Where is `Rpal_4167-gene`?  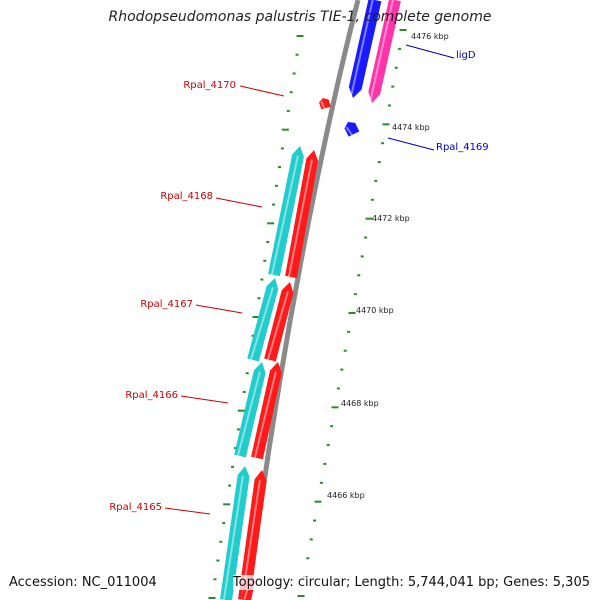
Rpal_4167-gene is located at coordinates (279, 322).